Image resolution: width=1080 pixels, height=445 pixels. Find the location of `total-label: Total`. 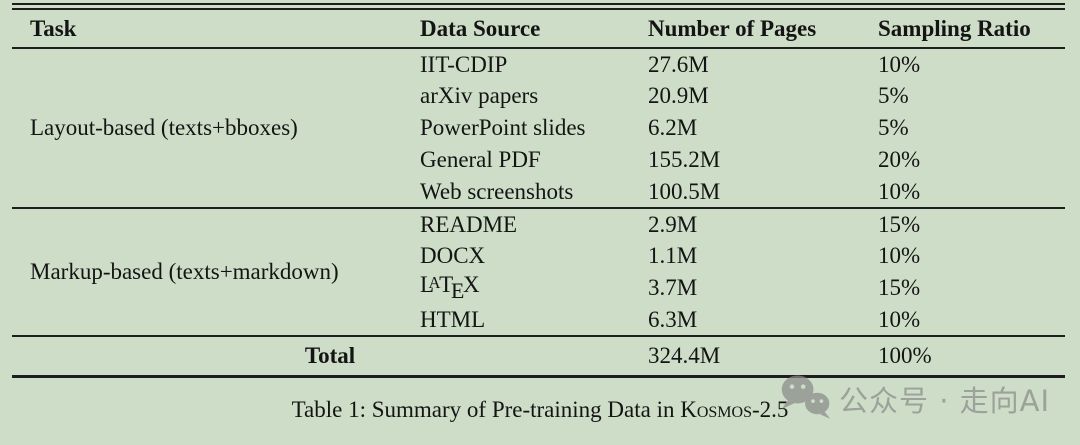

total-label: Total is located at coordinates (330, 355).